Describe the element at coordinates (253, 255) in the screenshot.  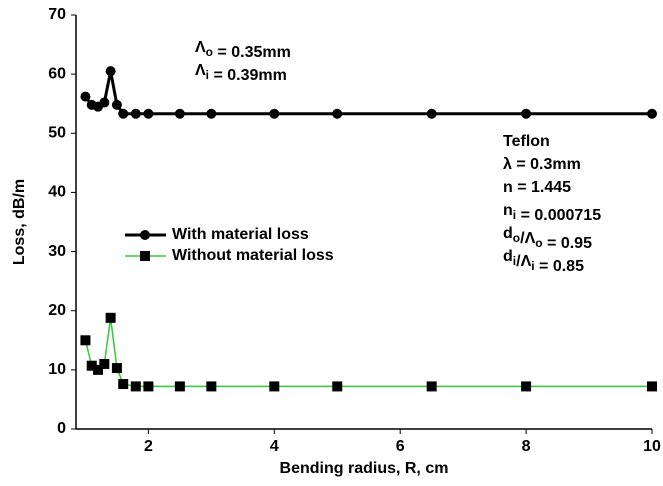
I see `legend-label: Without material loss` at that location.